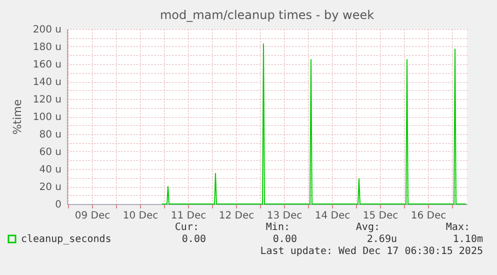 This screenshot has width=497, height=275. I want to click on text: Last update: Wed Dec 17 06:30:15 2025, so click(371, 252).